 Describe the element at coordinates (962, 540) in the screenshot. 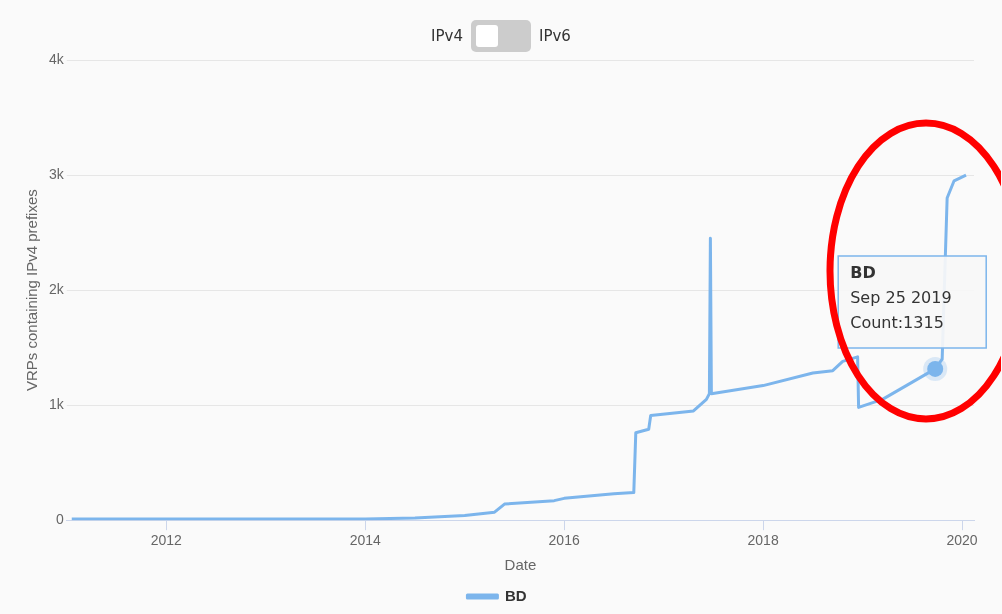

I see `x-tick-label: 2020` at that location.